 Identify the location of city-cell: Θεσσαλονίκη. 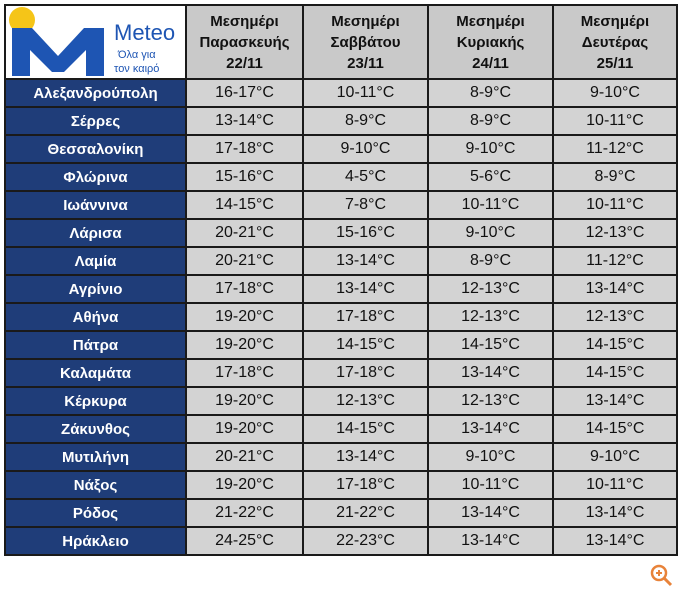
(95, 149).